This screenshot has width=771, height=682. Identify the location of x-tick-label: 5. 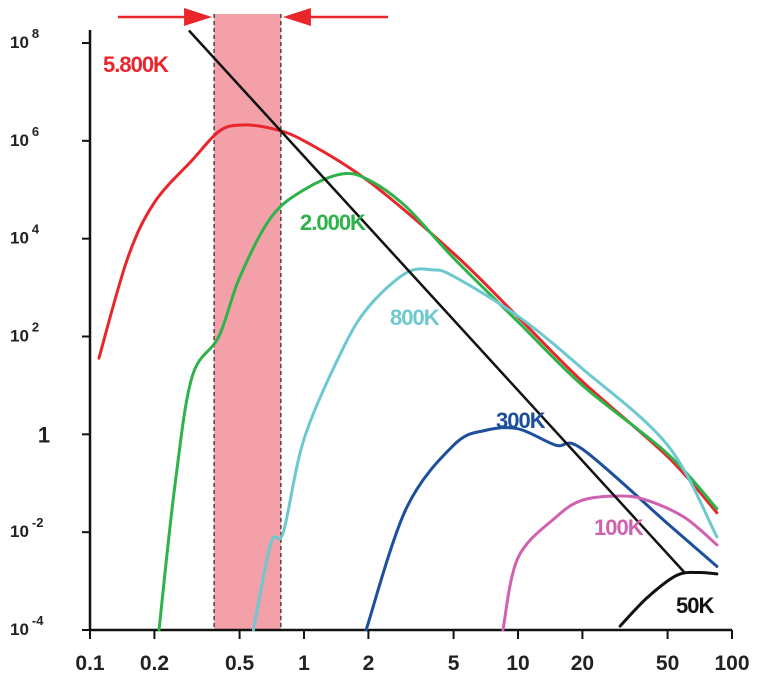
(454, 663).